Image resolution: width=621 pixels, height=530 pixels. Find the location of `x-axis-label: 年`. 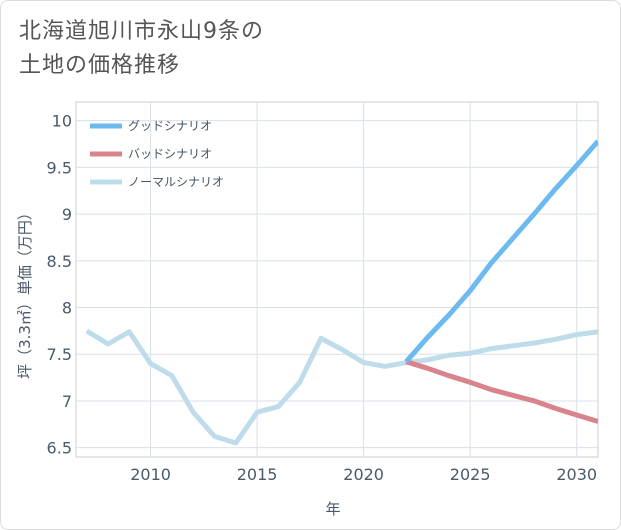

x-axis-label: 年 is located at coordinates (332, 509).